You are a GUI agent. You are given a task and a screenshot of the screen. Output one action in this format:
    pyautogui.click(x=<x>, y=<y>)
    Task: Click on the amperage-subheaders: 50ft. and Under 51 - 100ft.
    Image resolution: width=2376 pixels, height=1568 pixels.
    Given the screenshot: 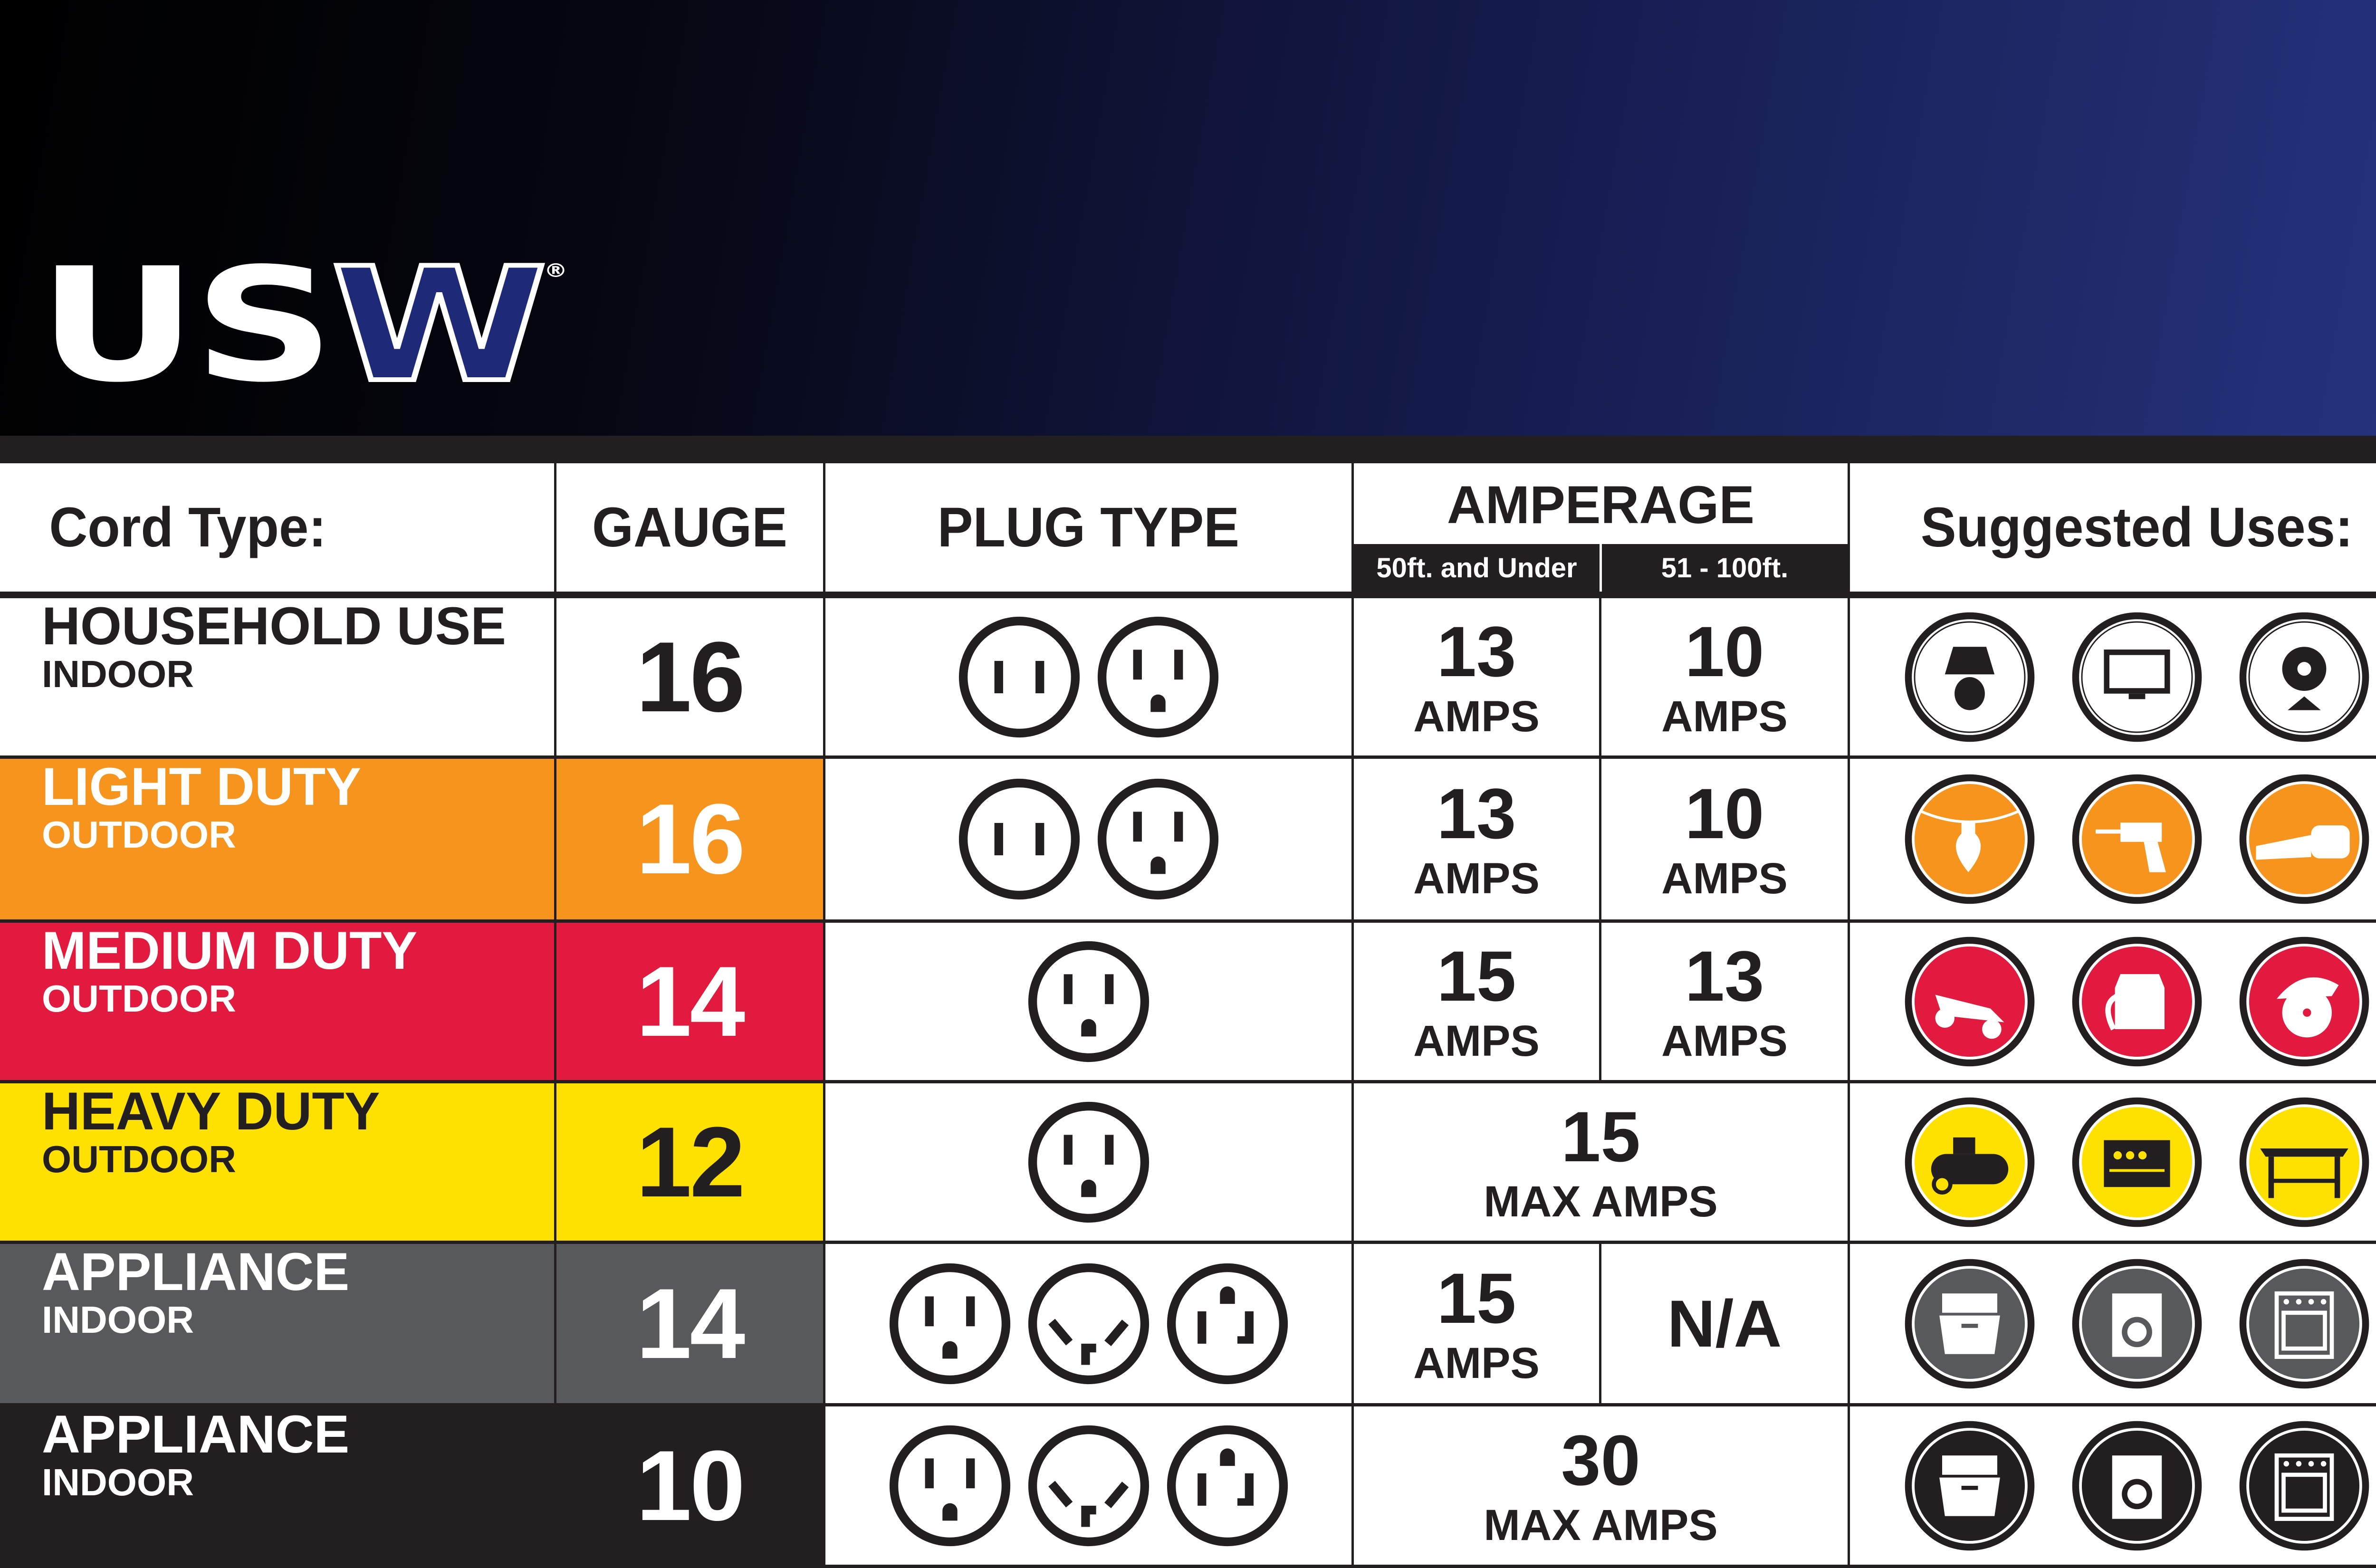 What is the action you would take?
    pyautogui.click(x=1601, y=568)
    